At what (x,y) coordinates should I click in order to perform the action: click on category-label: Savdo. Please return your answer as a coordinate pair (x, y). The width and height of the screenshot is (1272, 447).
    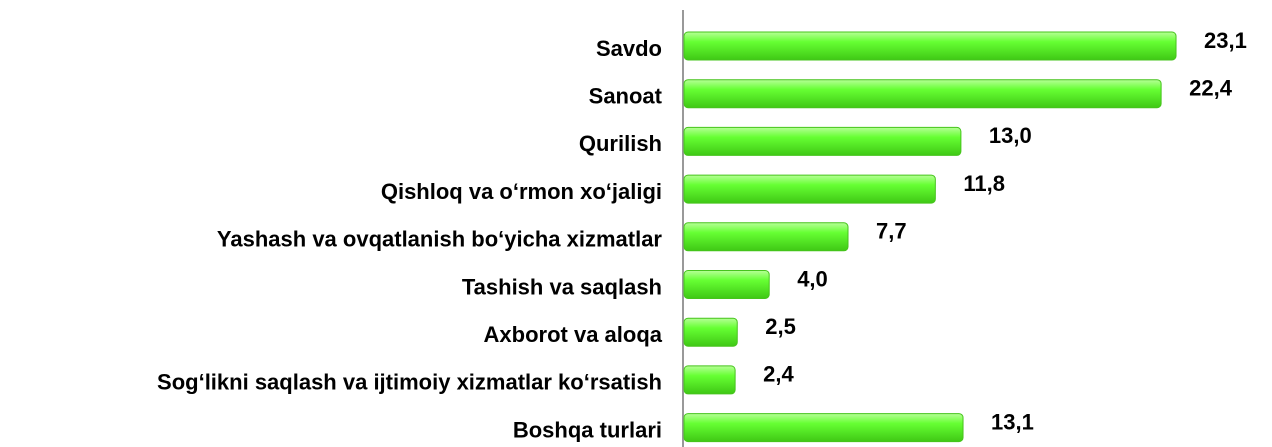
    Looking at the image, I should click on (629, 48).